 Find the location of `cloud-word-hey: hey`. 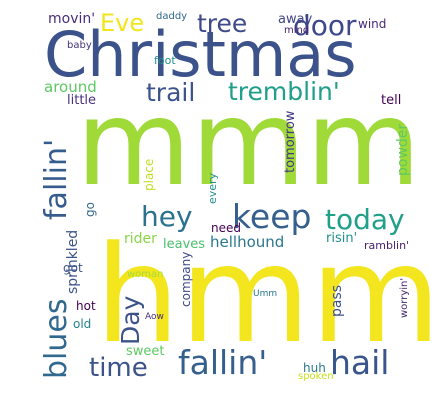

cloud-word-hey: hey is located at coordinates (167, 216).